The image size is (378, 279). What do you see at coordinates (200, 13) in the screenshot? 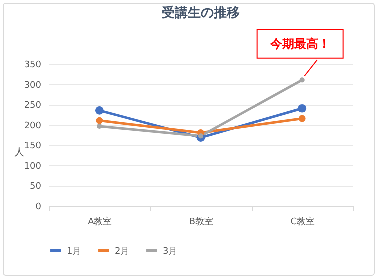
I see `chart-title: 受講生の推移` at bounding box center [200, 13].